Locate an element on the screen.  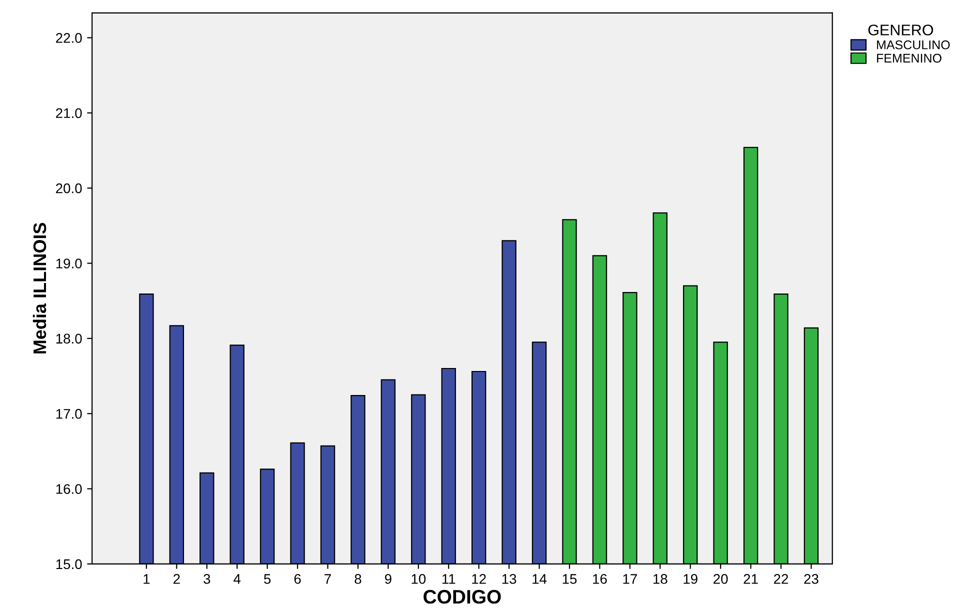
x-tick-label: 6 is located at coordinates (297, 579).